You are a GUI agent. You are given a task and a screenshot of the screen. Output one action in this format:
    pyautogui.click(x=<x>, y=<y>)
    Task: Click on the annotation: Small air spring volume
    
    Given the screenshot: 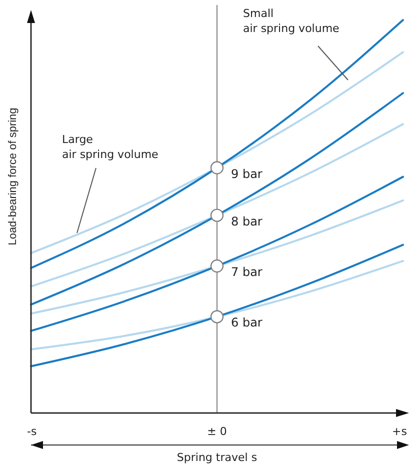 What is the action you would take?
    pyautogui.click(x=291, y=21)
    